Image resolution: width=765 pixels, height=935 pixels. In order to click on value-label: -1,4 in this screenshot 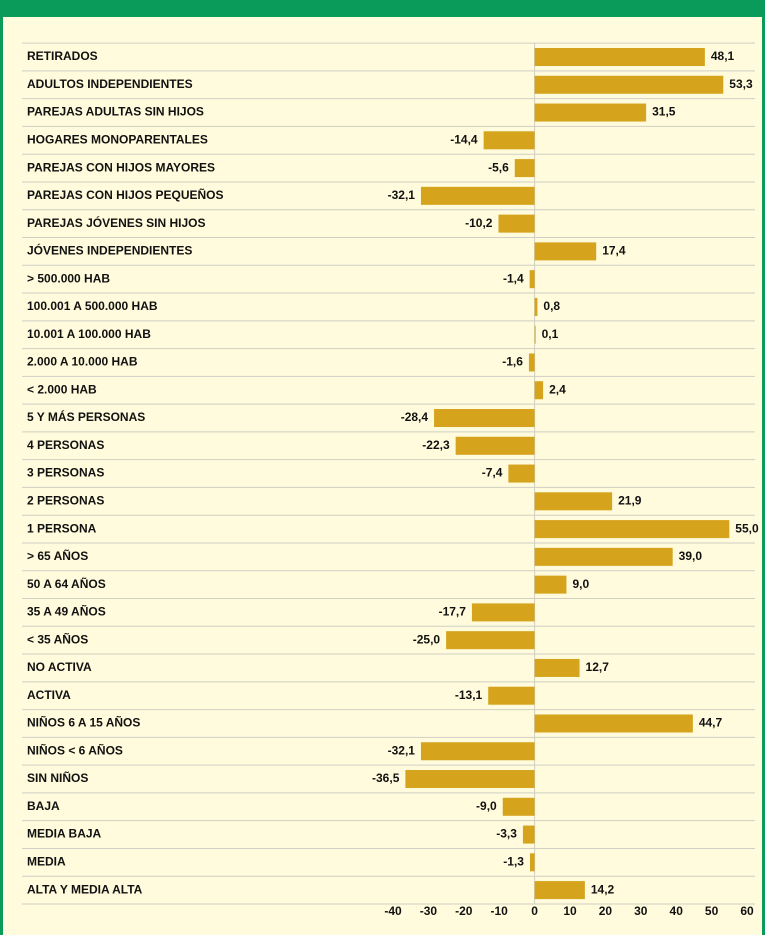, I will do `click(513, 278)`.